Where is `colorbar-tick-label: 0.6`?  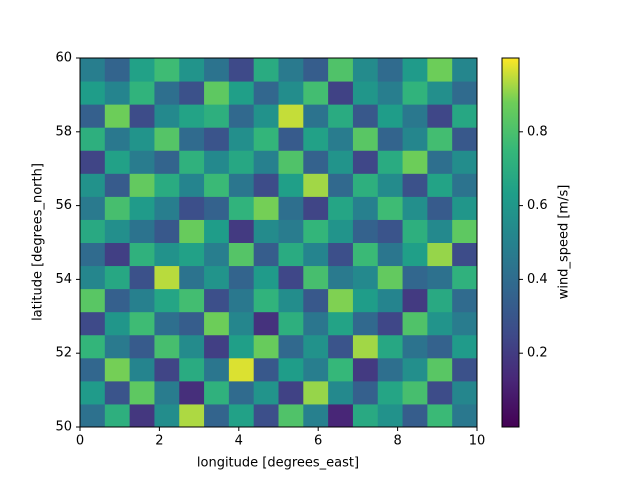
colorbar-tick-label: 0.6 is located at coordinates (537, 205).